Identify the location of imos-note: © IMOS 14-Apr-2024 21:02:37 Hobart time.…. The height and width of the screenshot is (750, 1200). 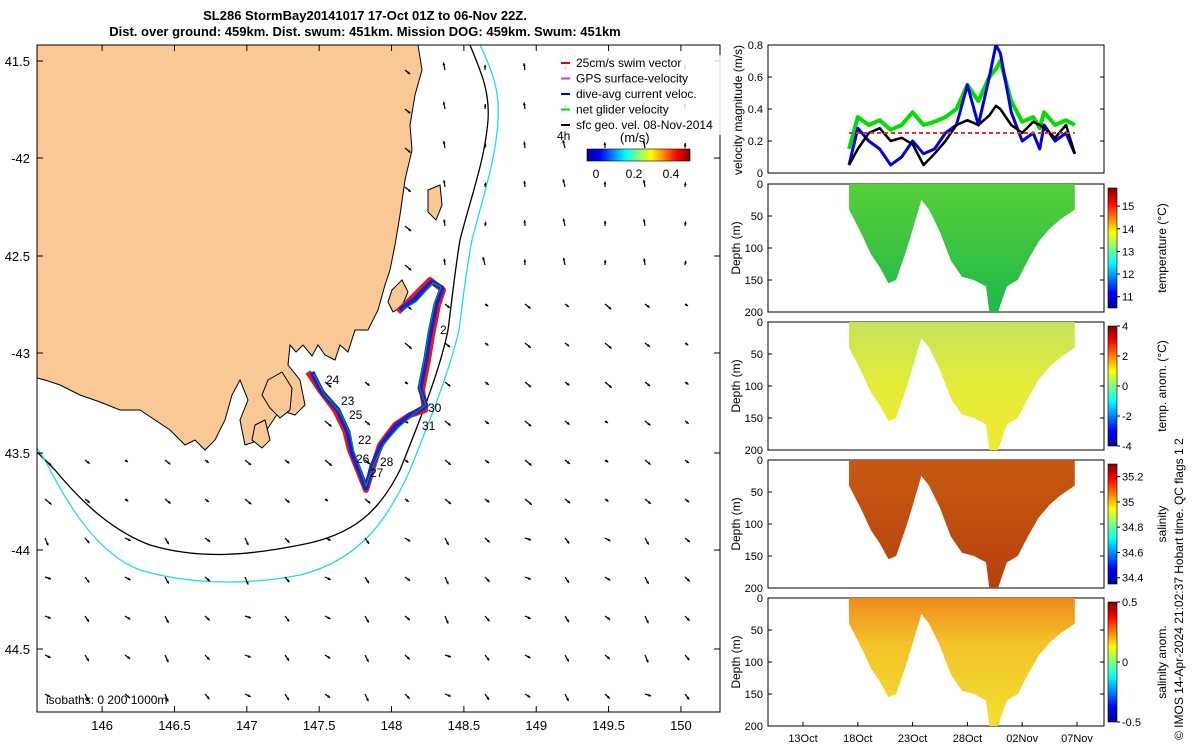
(1179, 589).